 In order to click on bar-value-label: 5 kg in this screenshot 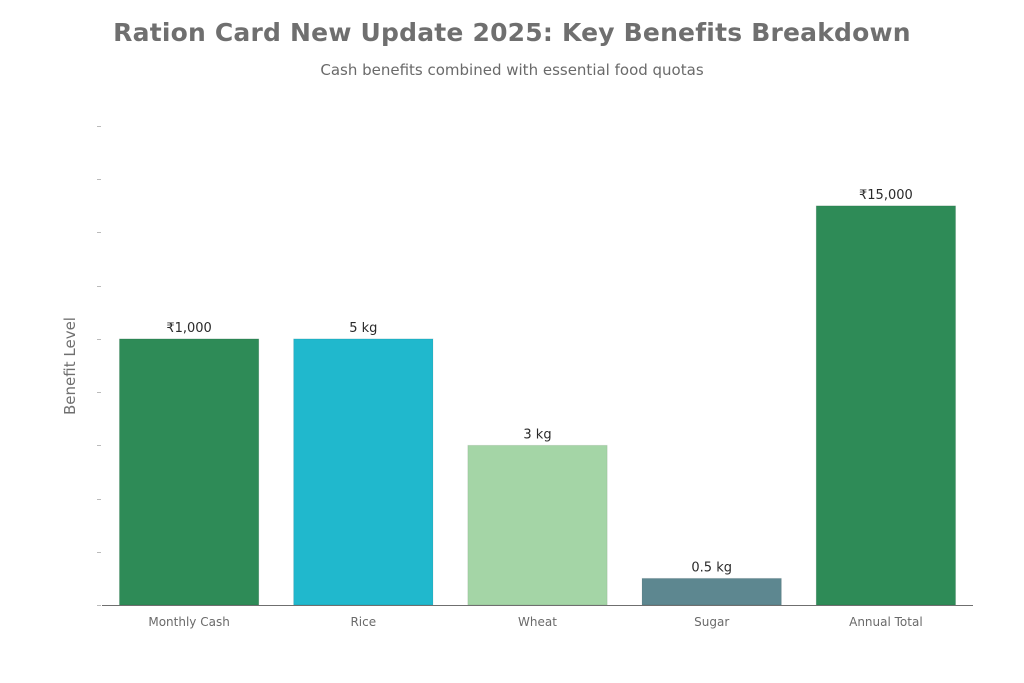, I will do `click(363, 328)`.